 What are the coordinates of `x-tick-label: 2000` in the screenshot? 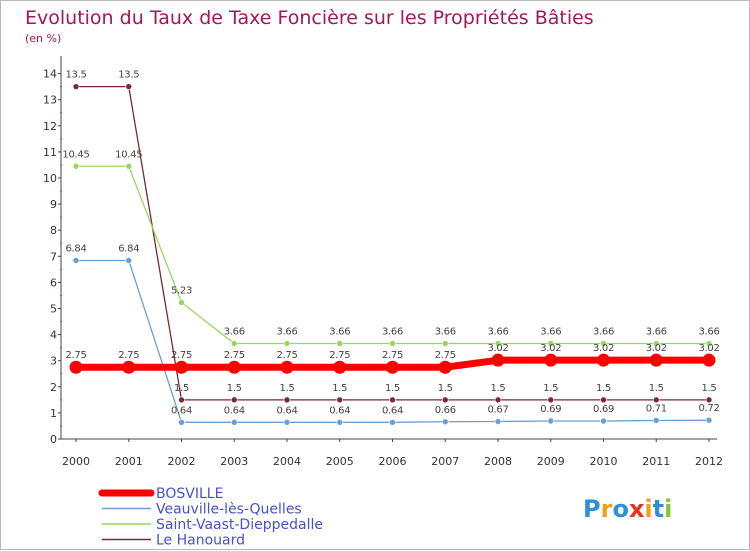 It's located at (76, 461).